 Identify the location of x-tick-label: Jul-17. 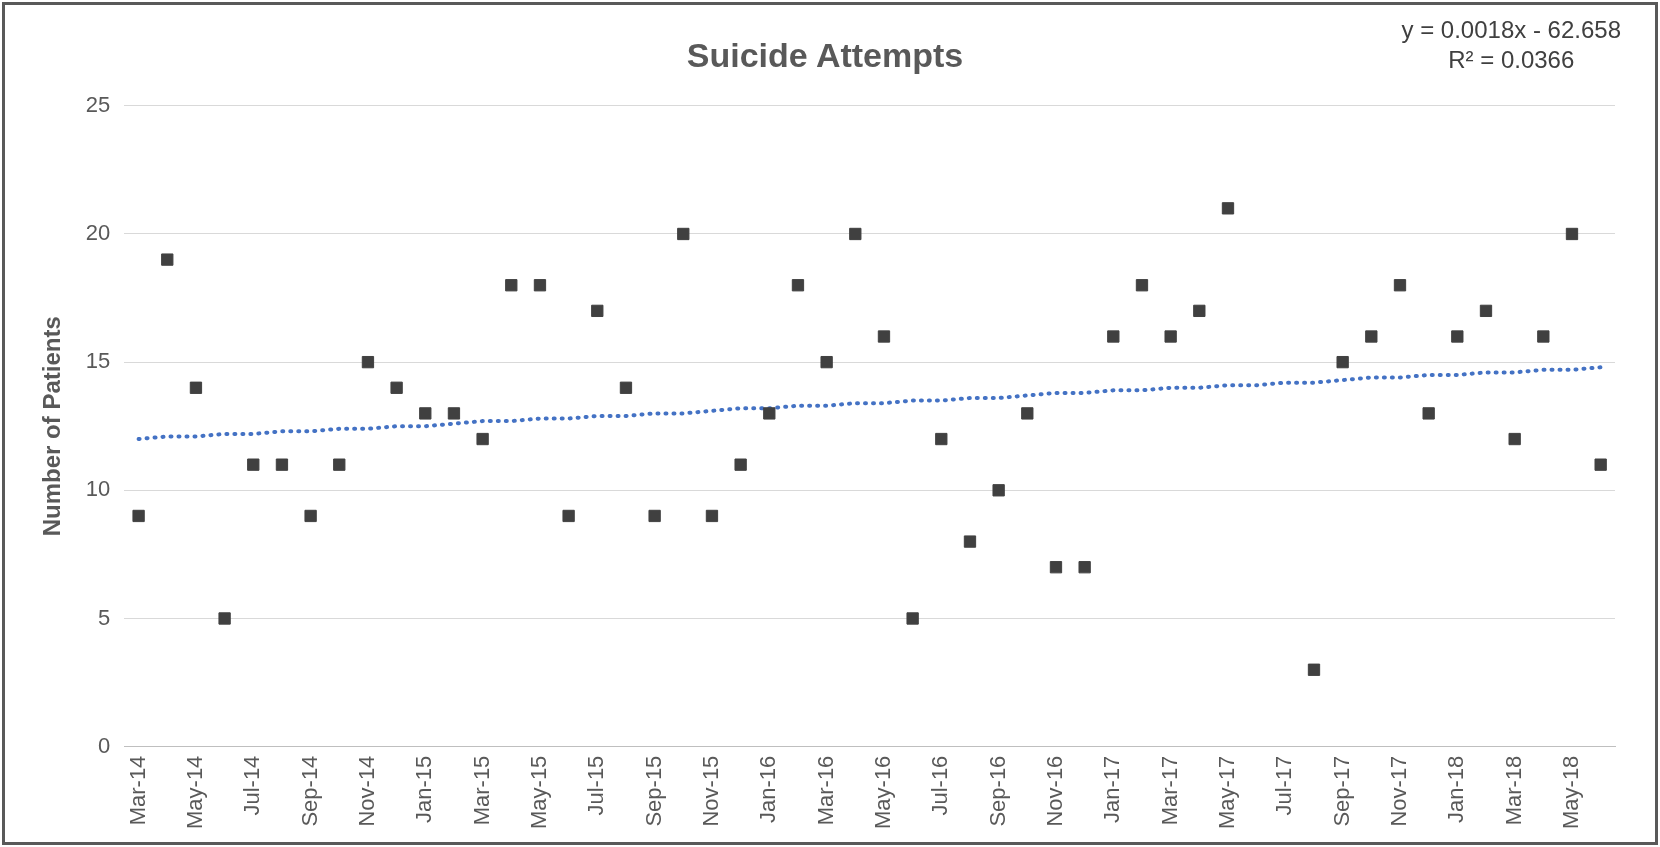
(1284, 785).